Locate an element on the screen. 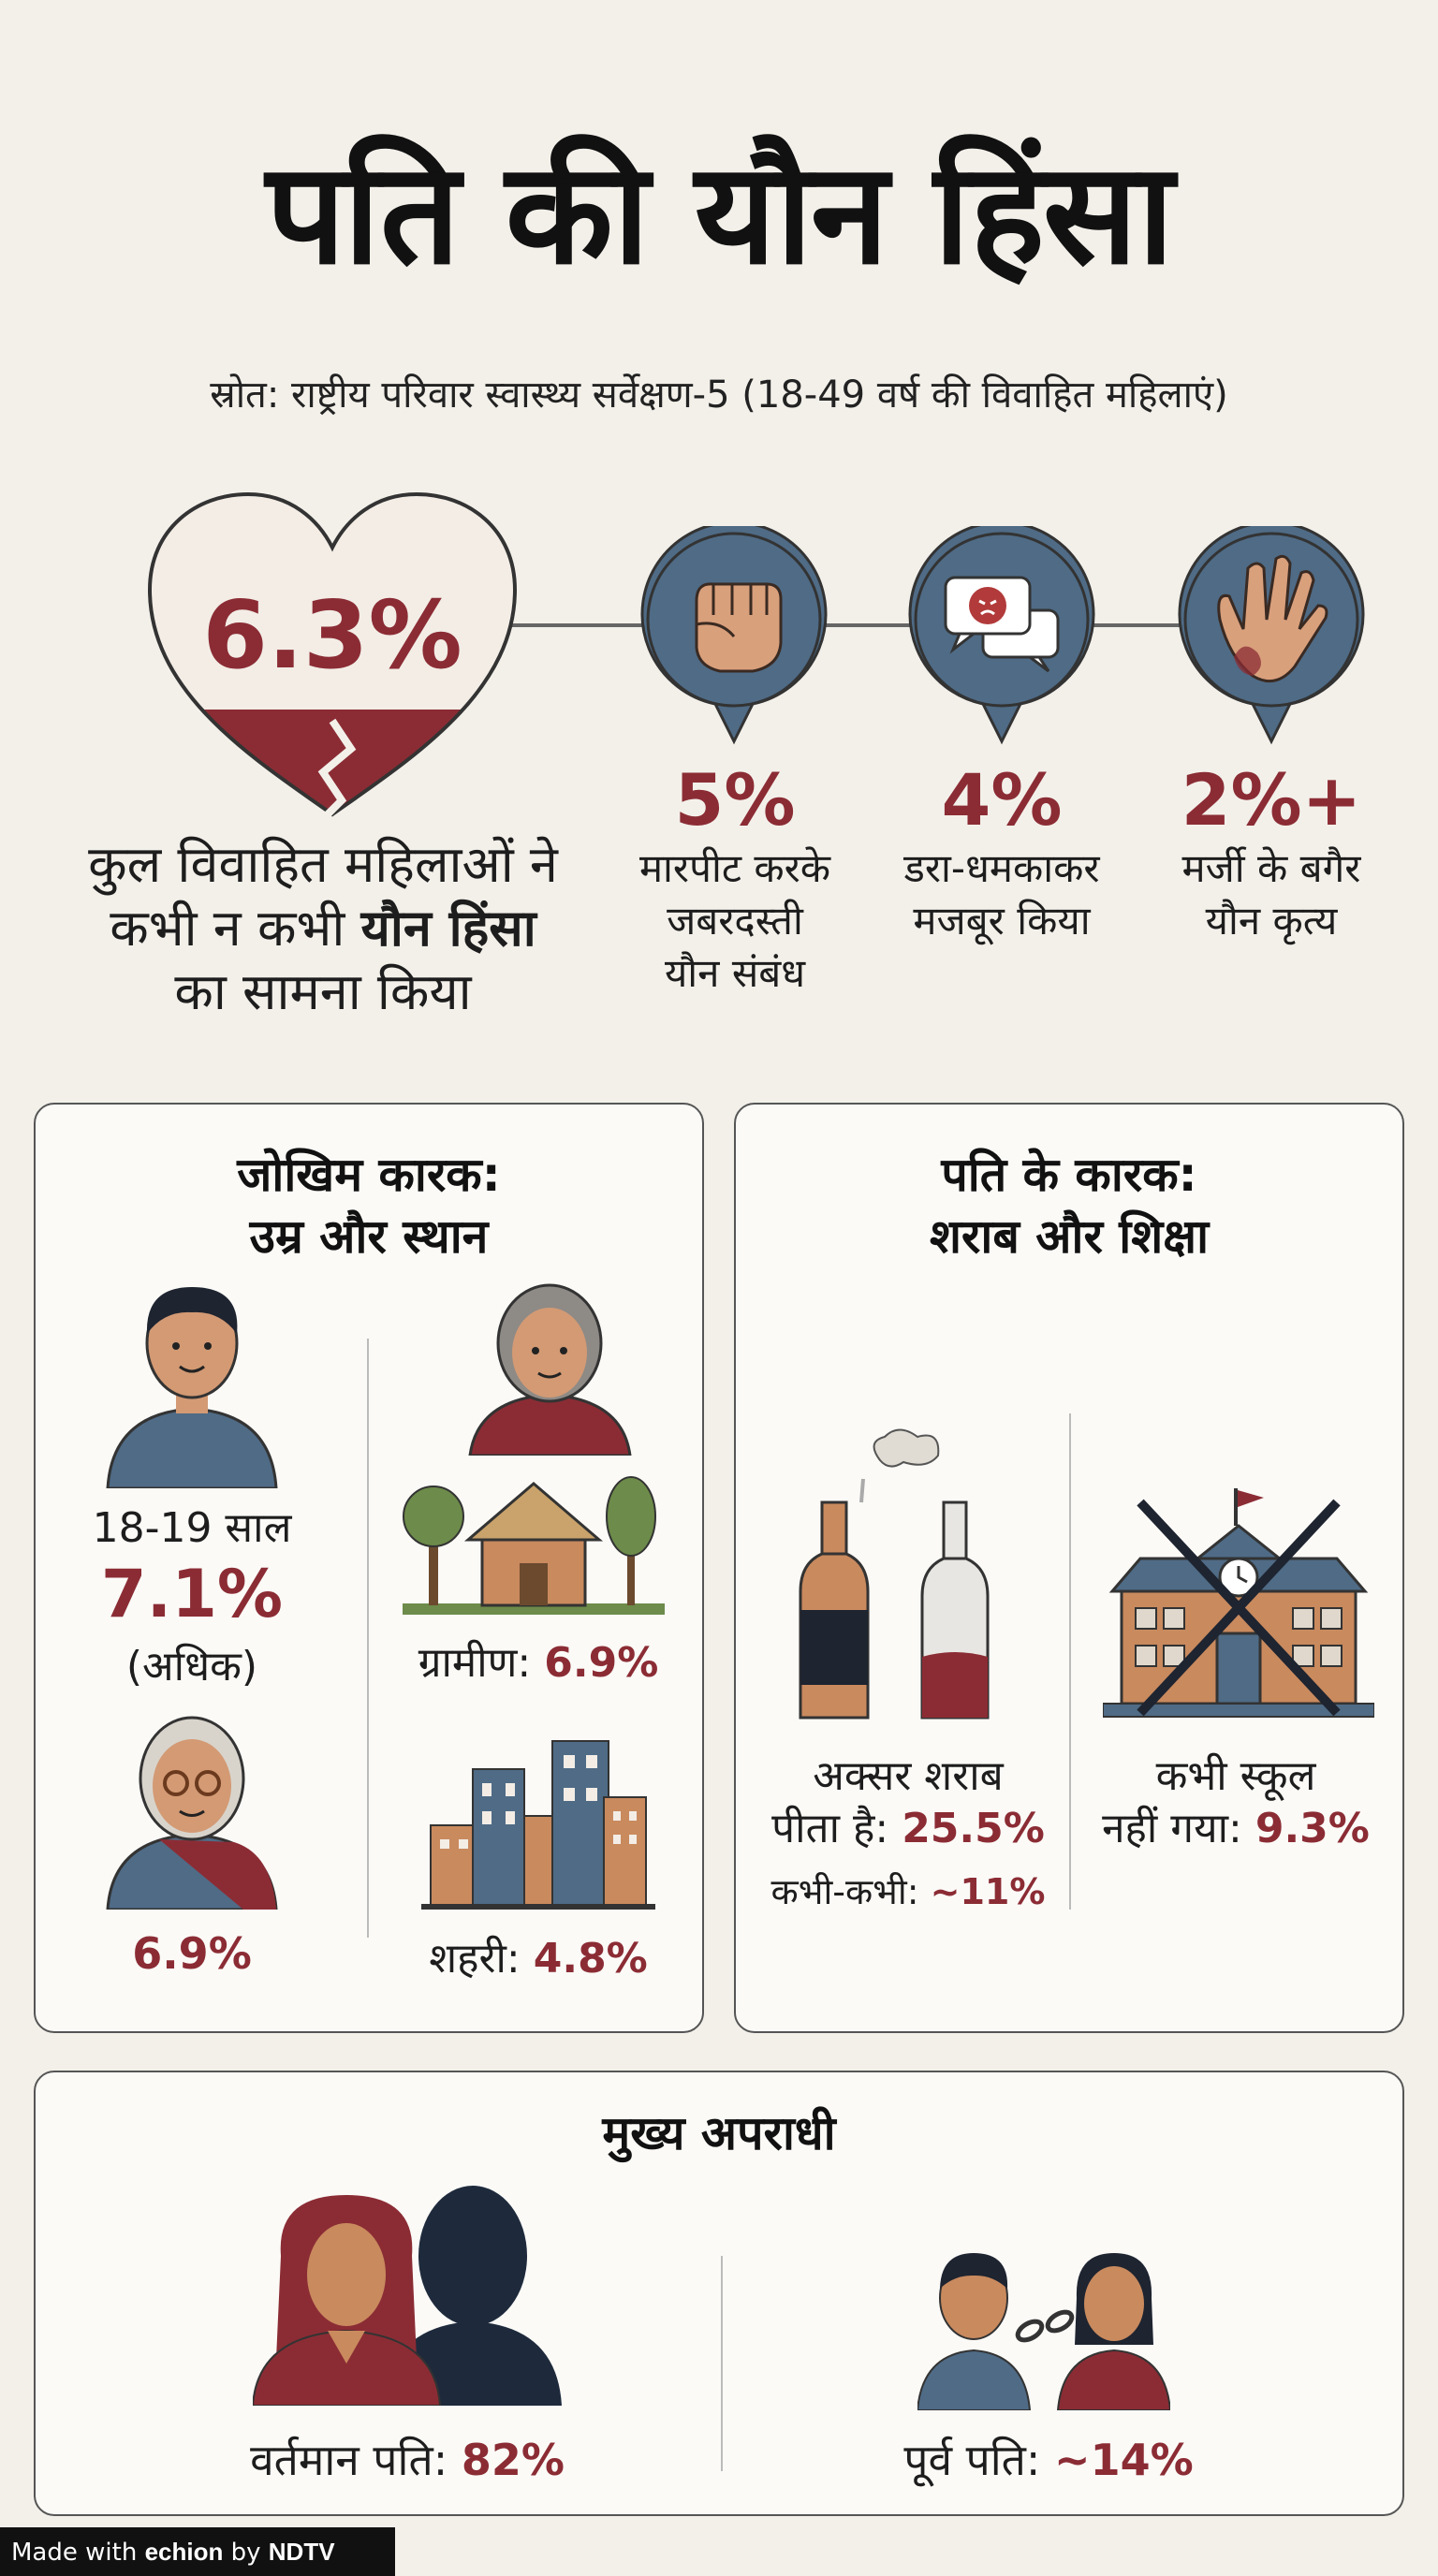  headline-line-1: कुल विवाहित महिलाओं ने is located at coordinates (323, 864).